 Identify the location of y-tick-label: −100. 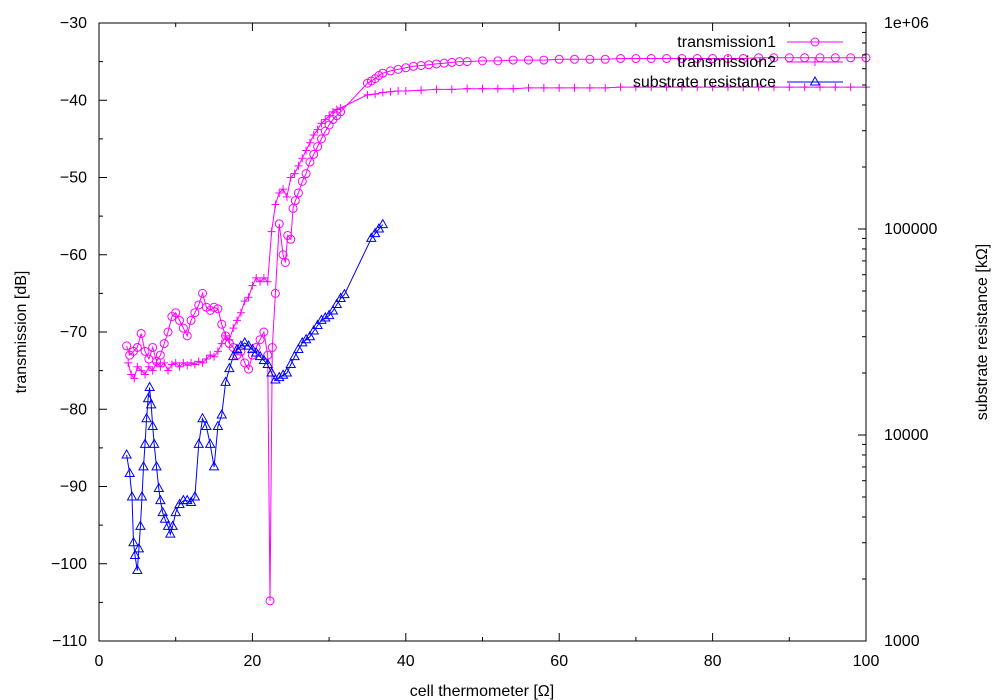
(69, 564).